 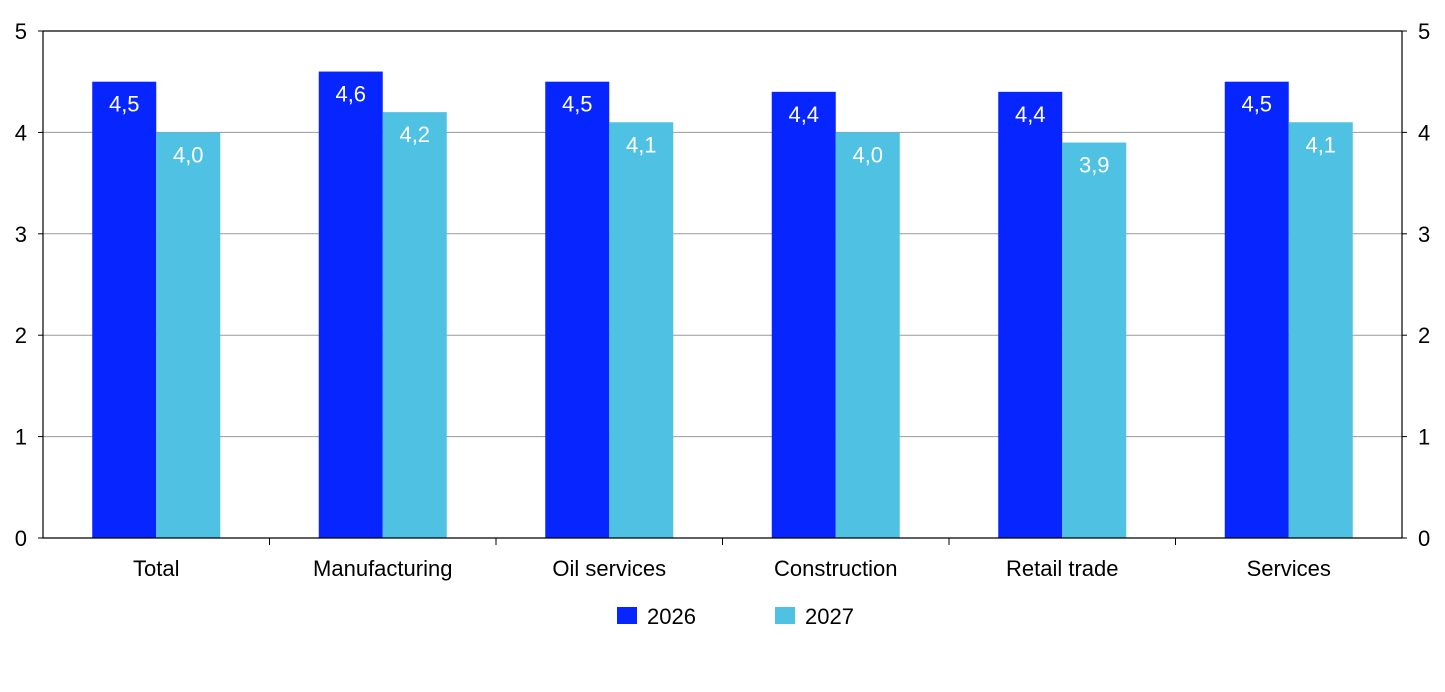 I want to click on y-tick-label-right: 1, so click(x=1424, y=437).